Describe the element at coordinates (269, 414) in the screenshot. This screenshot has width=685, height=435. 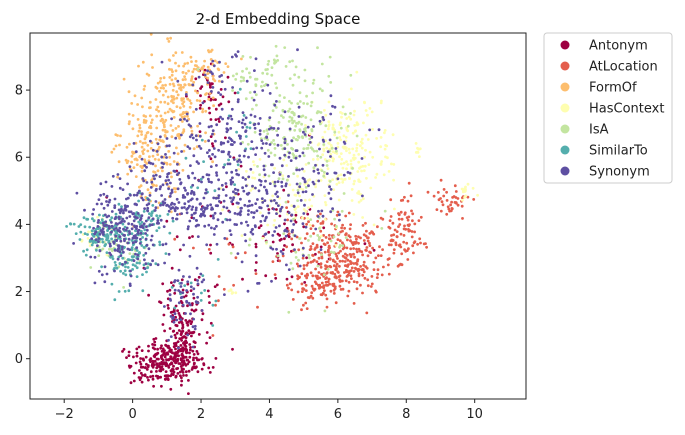
I see `x-tick-label: 4` at that location.